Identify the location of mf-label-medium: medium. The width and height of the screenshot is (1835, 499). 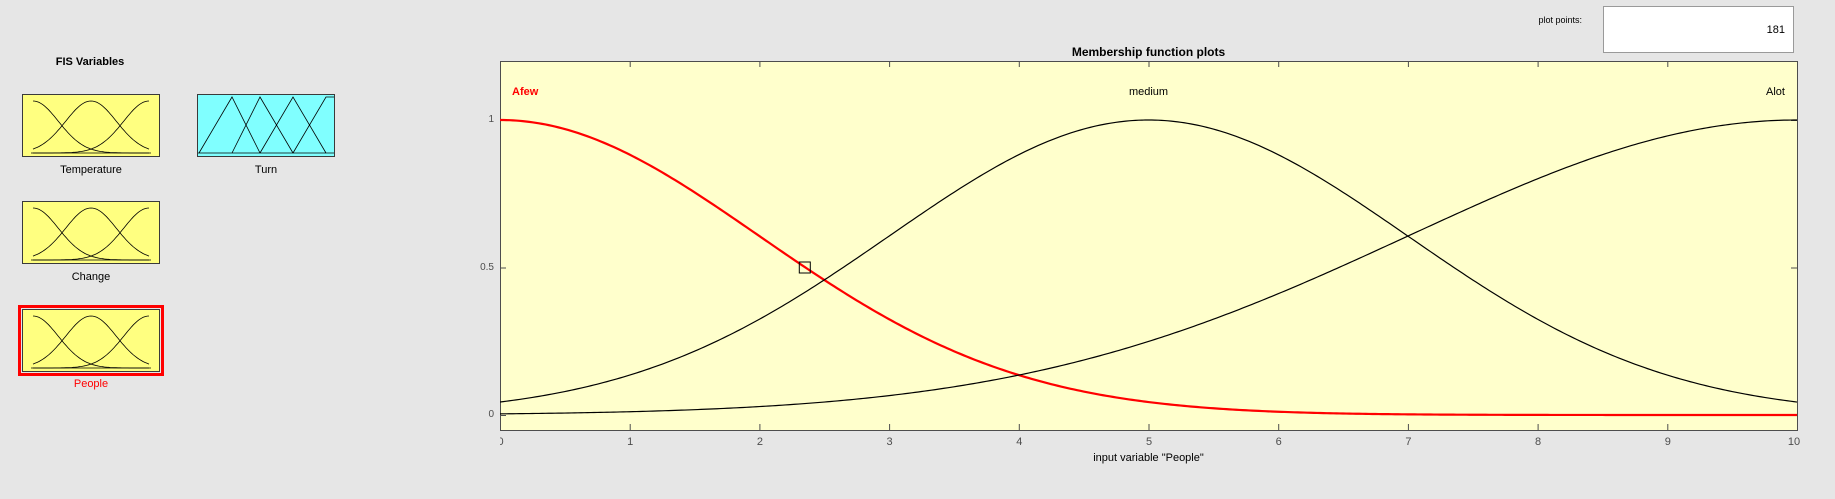
(1148, 92).